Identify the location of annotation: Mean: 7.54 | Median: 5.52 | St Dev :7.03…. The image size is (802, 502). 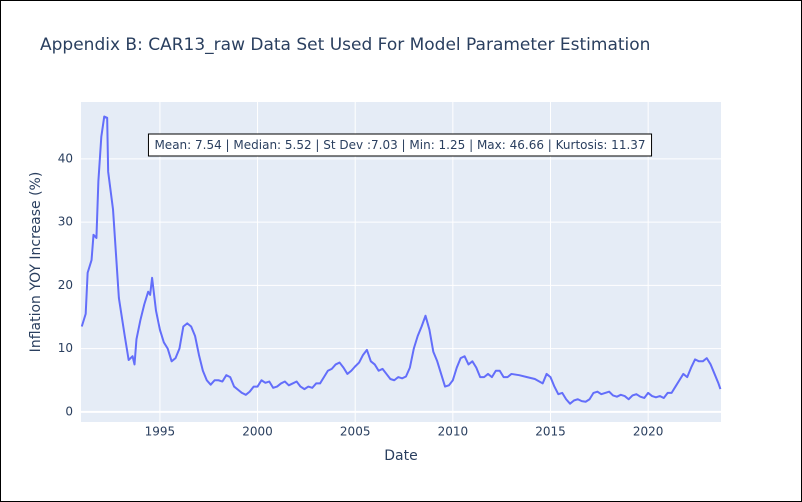
(399, 145).